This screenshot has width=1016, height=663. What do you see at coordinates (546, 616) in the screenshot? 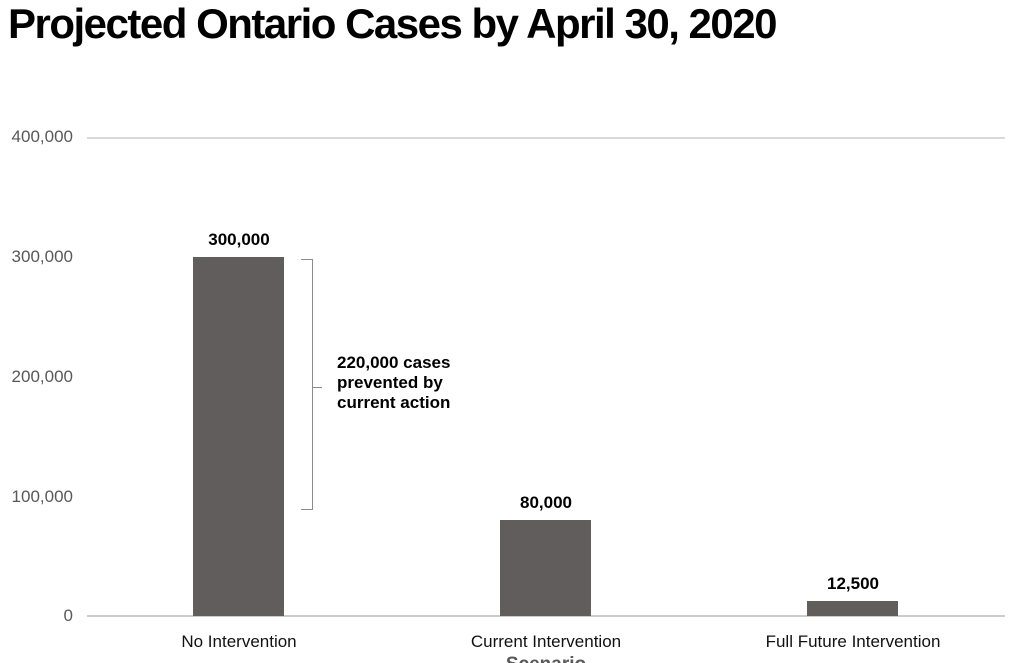
I see `x-axis-baseline` at bounding box center [546, 616].